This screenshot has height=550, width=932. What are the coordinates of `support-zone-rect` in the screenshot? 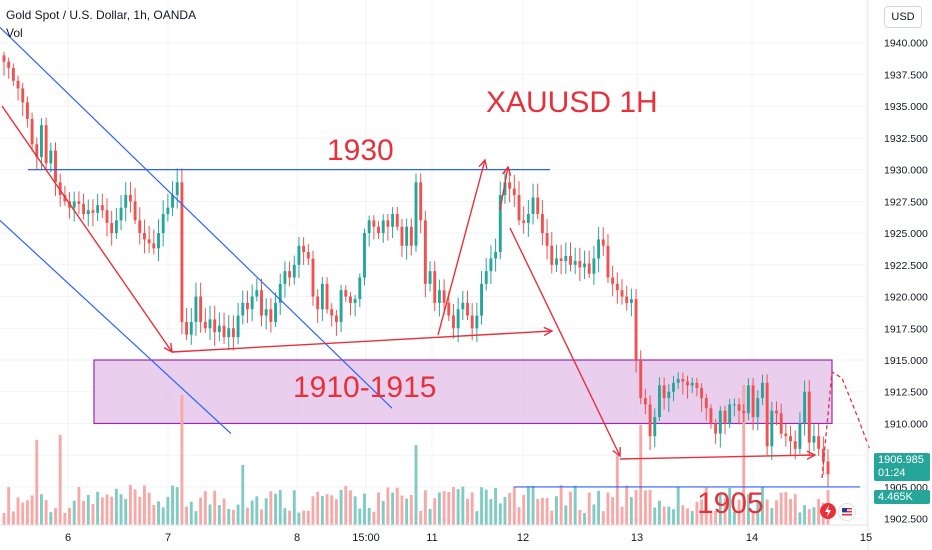 It's located at (463, 392).